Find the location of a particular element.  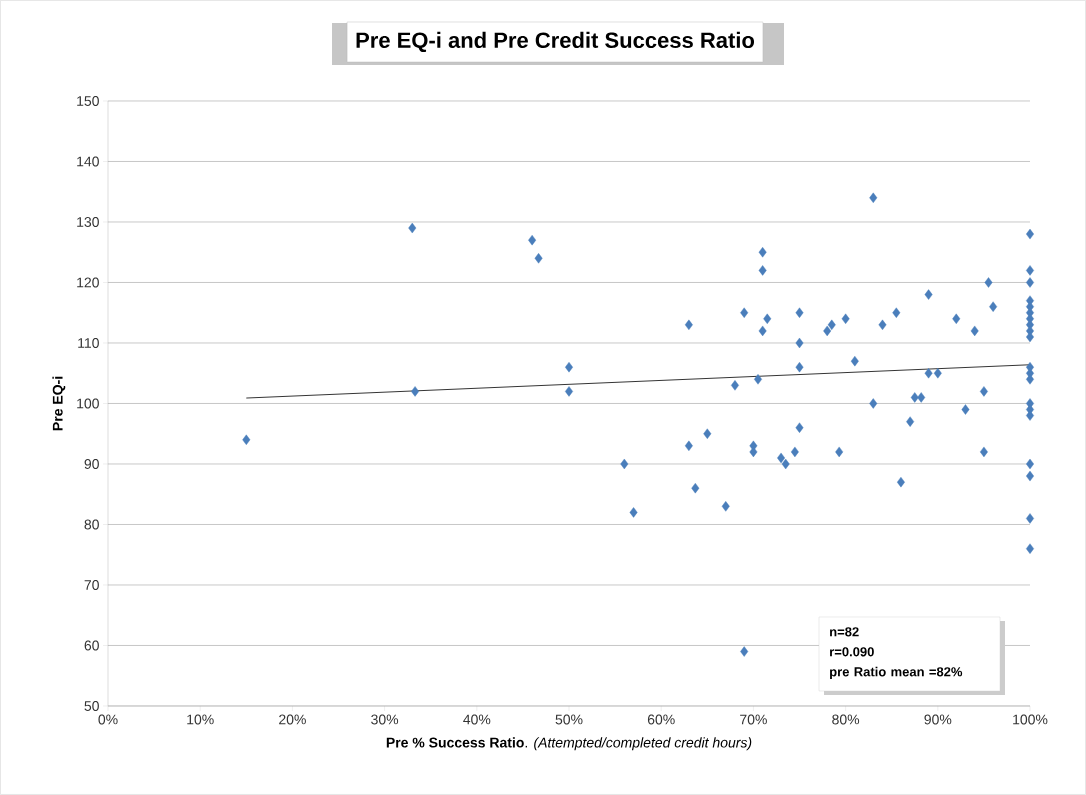

x-tick-label: 40% is located at coordinates (477, 719).